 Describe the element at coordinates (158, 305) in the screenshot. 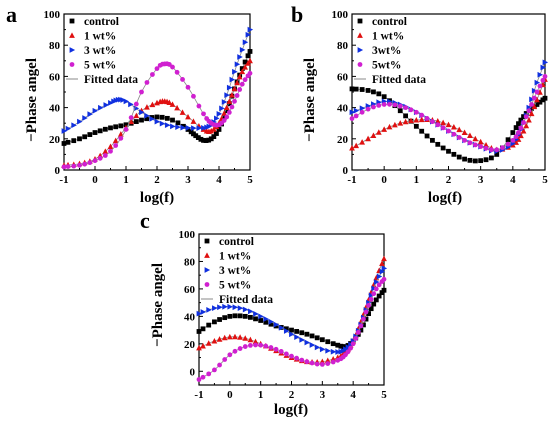

I see `y-axis-label-c: −Phase angel` at that location.